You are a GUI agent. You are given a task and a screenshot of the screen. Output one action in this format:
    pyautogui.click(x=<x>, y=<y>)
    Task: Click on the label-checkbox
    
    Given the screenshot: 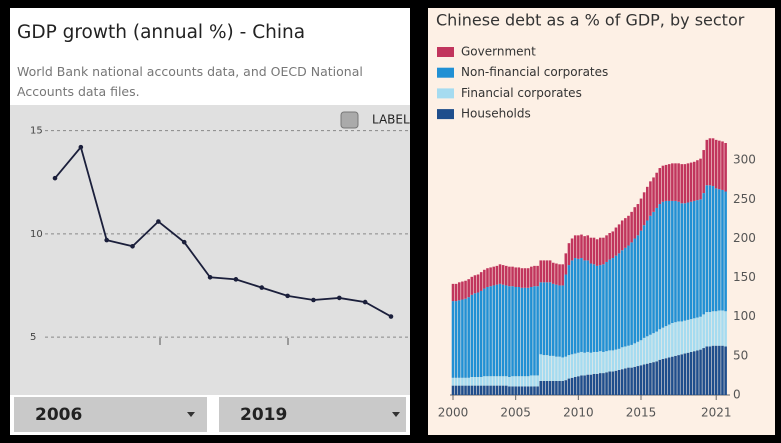 What is the action you would take?
    pyautogui.click(x=349, y=120)
    